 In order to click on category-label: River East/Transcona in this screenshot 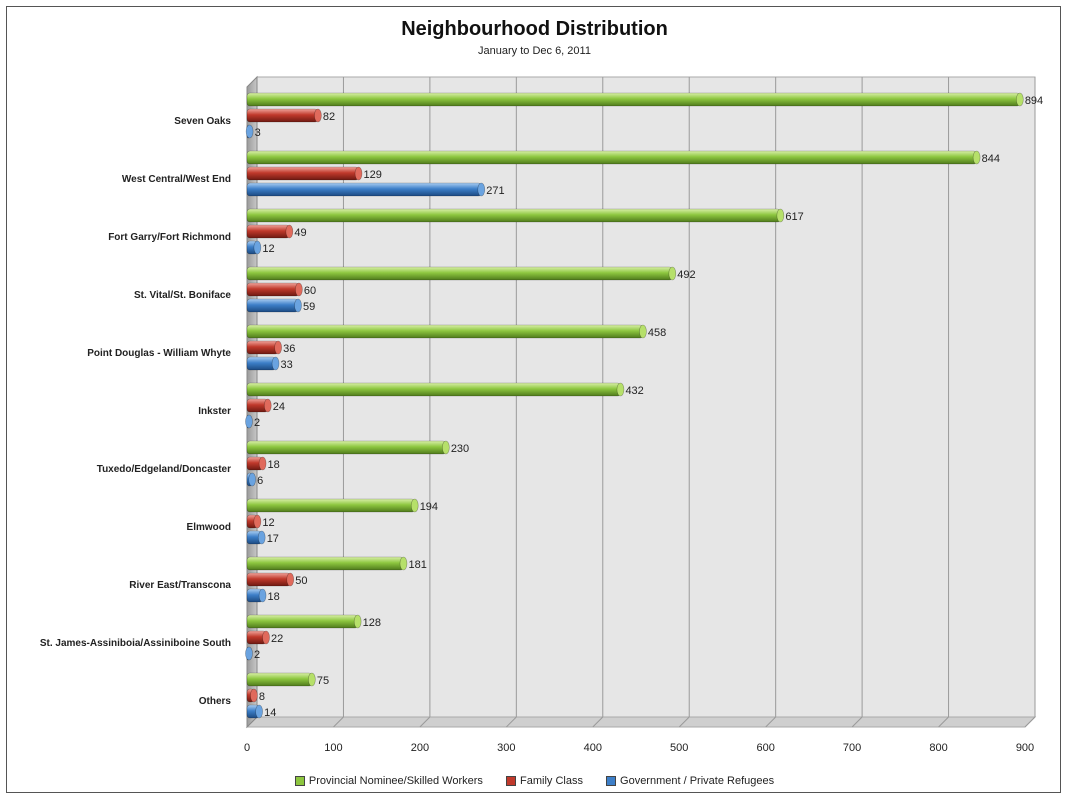, I will do `click(180, 585)`.